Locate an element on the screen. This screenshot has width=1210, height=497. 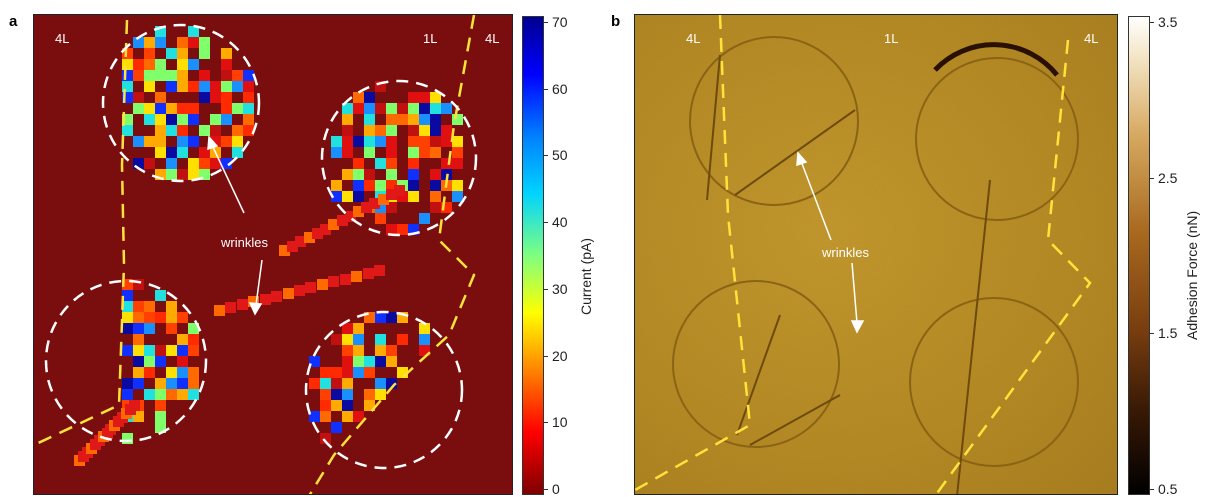
hole-bottom-right is located at coordinates (994, 382).